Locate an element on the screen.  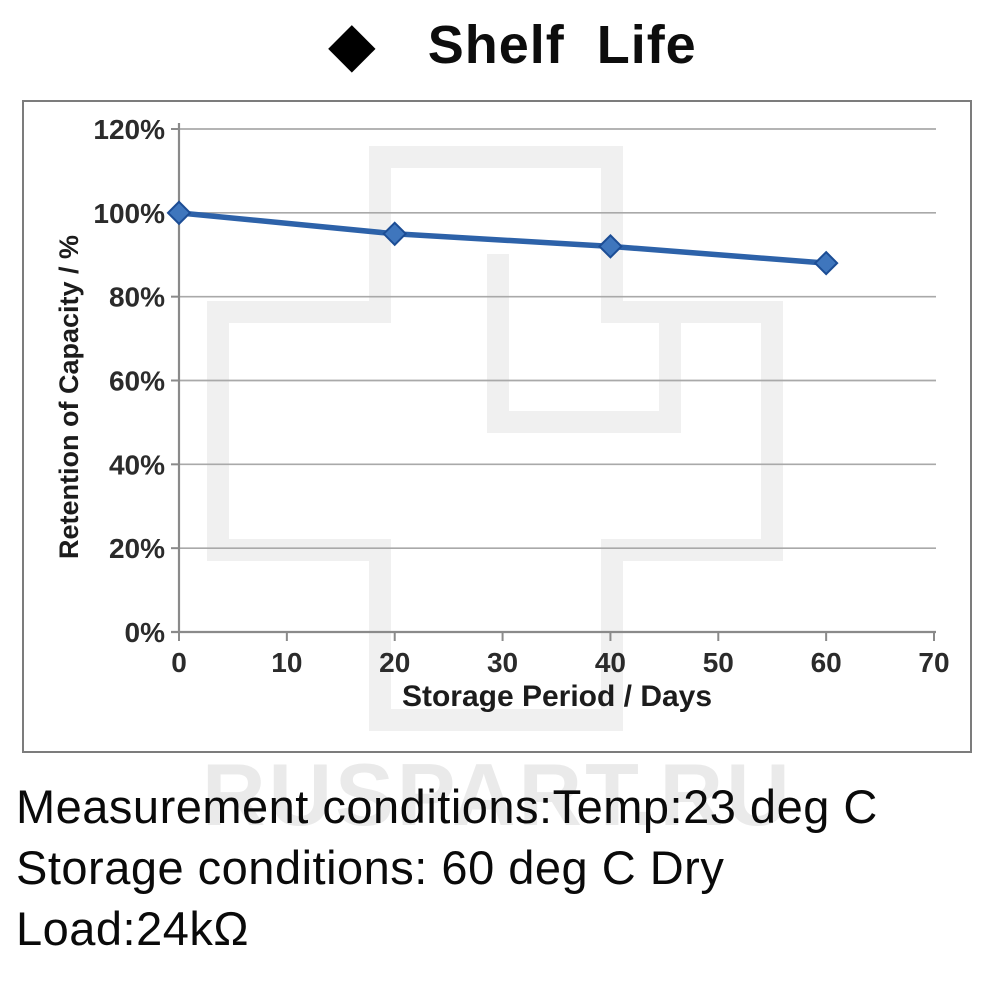
watermark-text: RUSPART.RU is located at coordinates (497, 794).